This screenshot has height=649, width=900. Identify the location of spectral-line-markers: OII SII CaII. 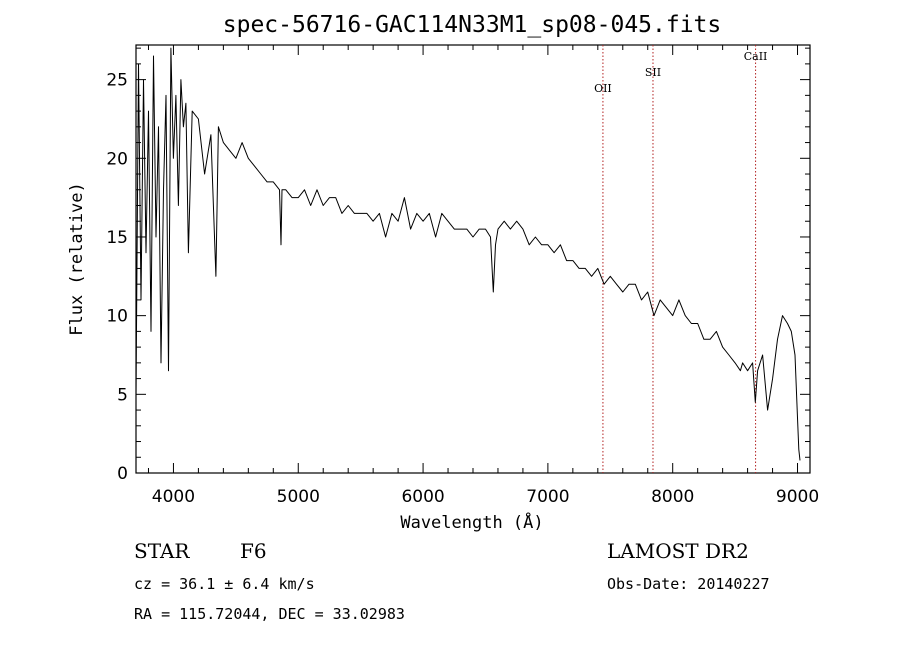
(680, 259).